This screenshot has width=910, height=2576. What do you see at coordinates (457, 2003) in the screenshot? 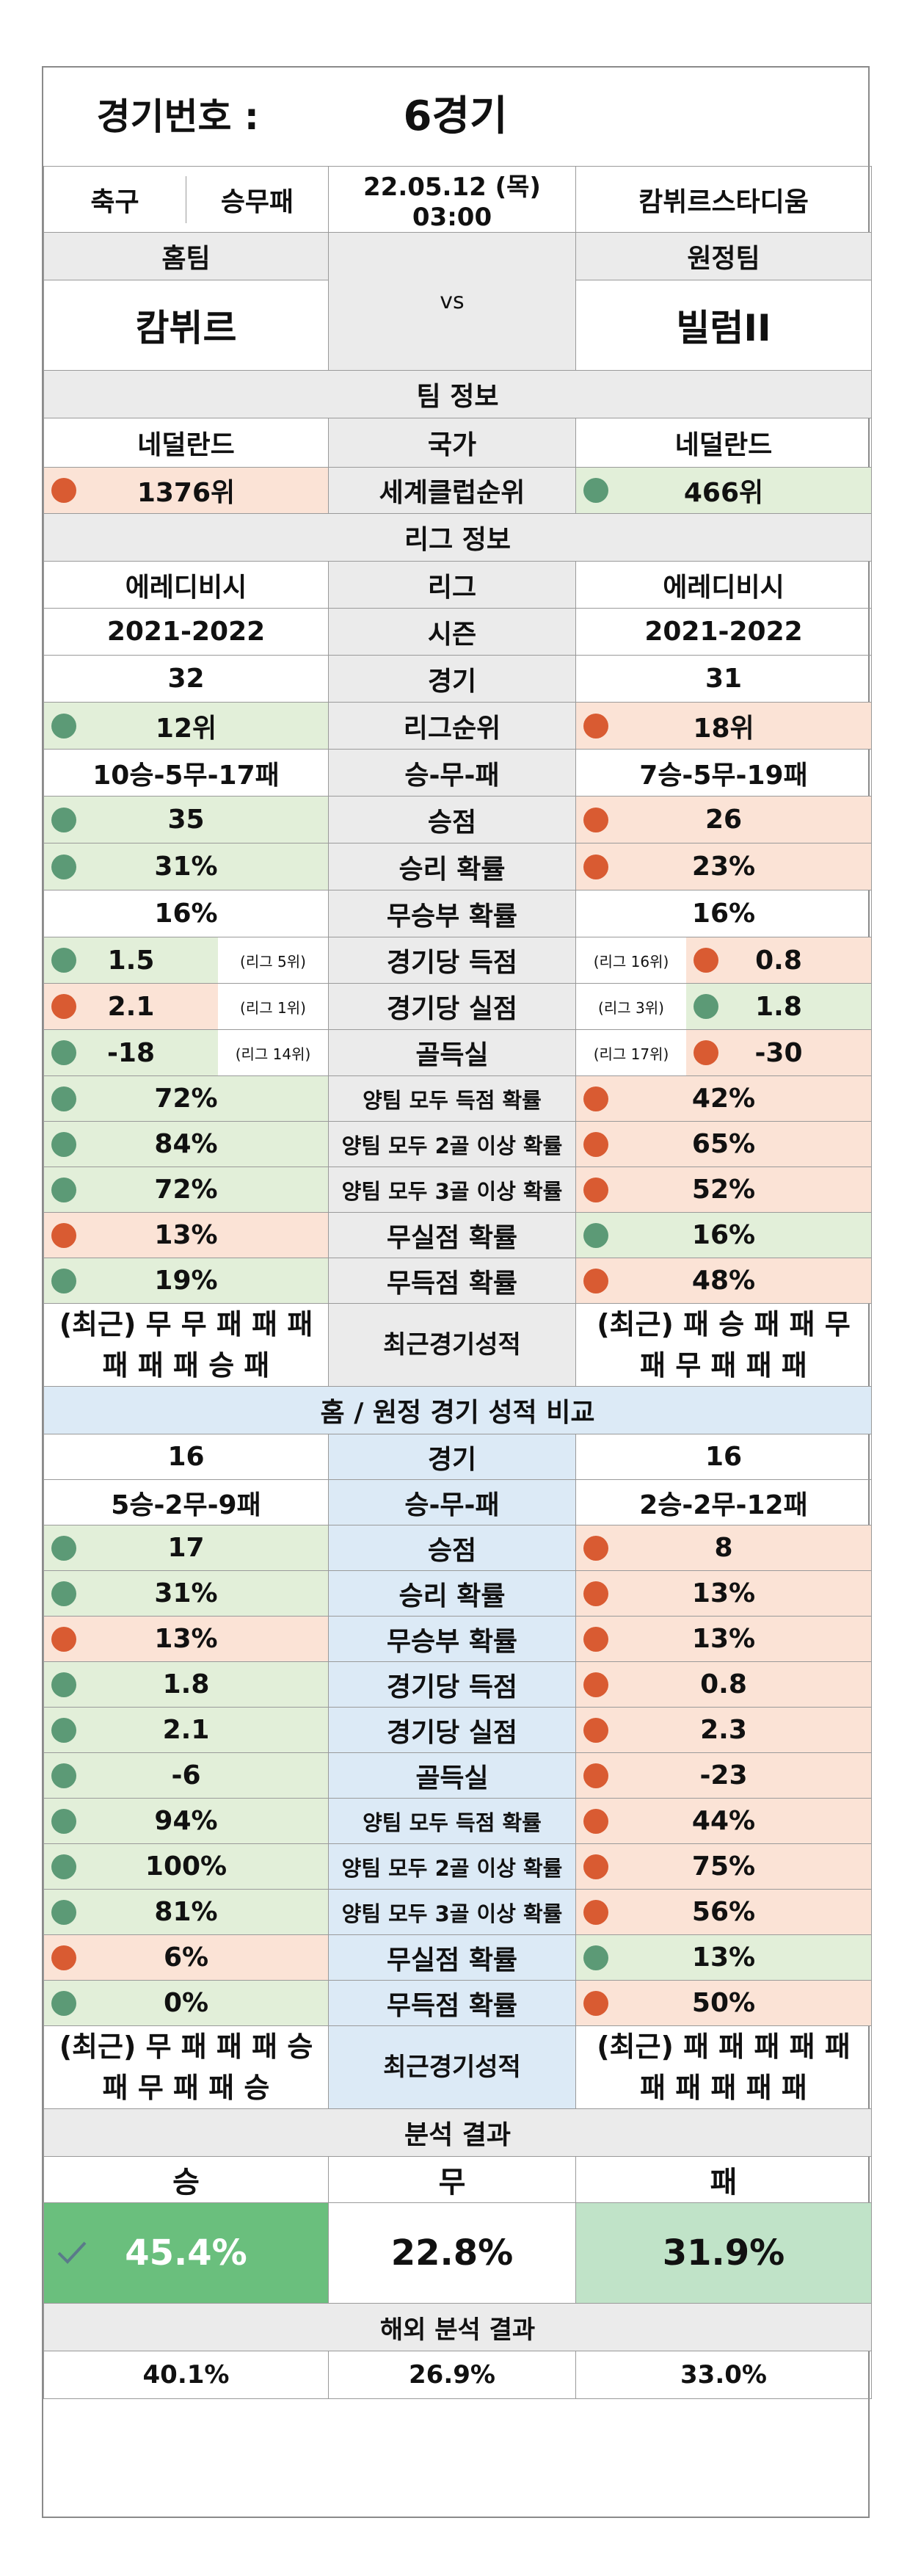
I see `stat-row: 0% 무득점 확률 50%` at bounding box center [457, 2003].